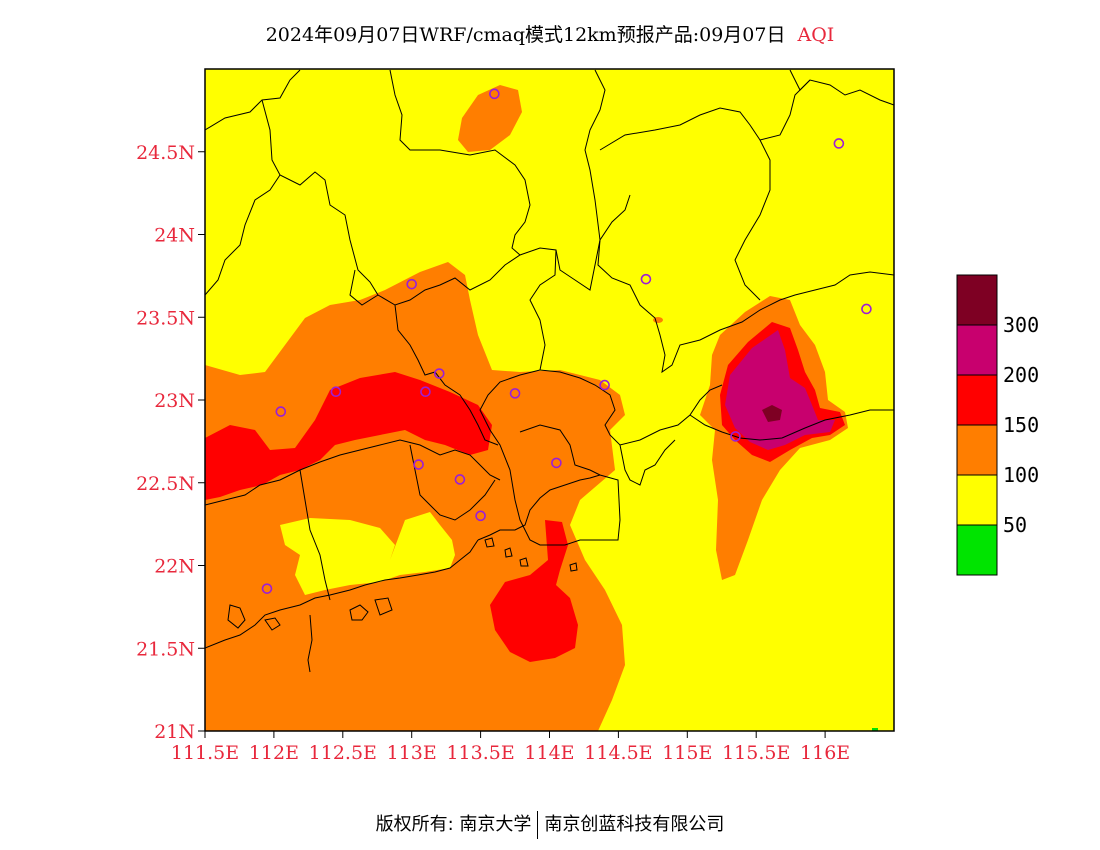 The width and height of the screenshot is (1100, 850). I want to click on lat-tick-label: 24.5N, so click(165, 153).